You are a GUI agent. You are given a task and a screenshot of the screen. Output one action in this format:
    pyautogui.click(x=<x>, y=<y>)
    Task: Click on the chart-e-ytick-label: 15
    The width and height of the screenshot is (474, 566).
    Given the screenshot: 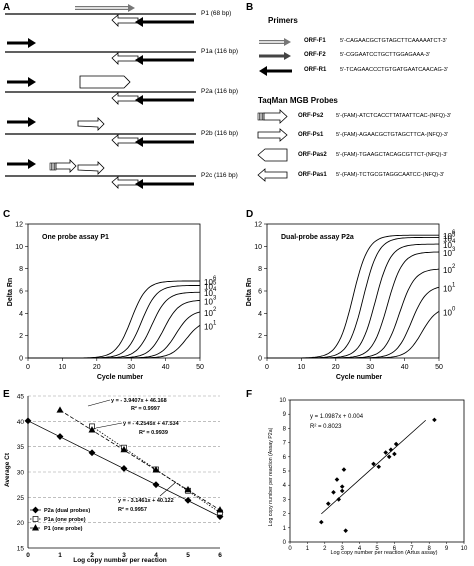 What is the action you would take?
    pyautogui.click(x=21, y=549)
    